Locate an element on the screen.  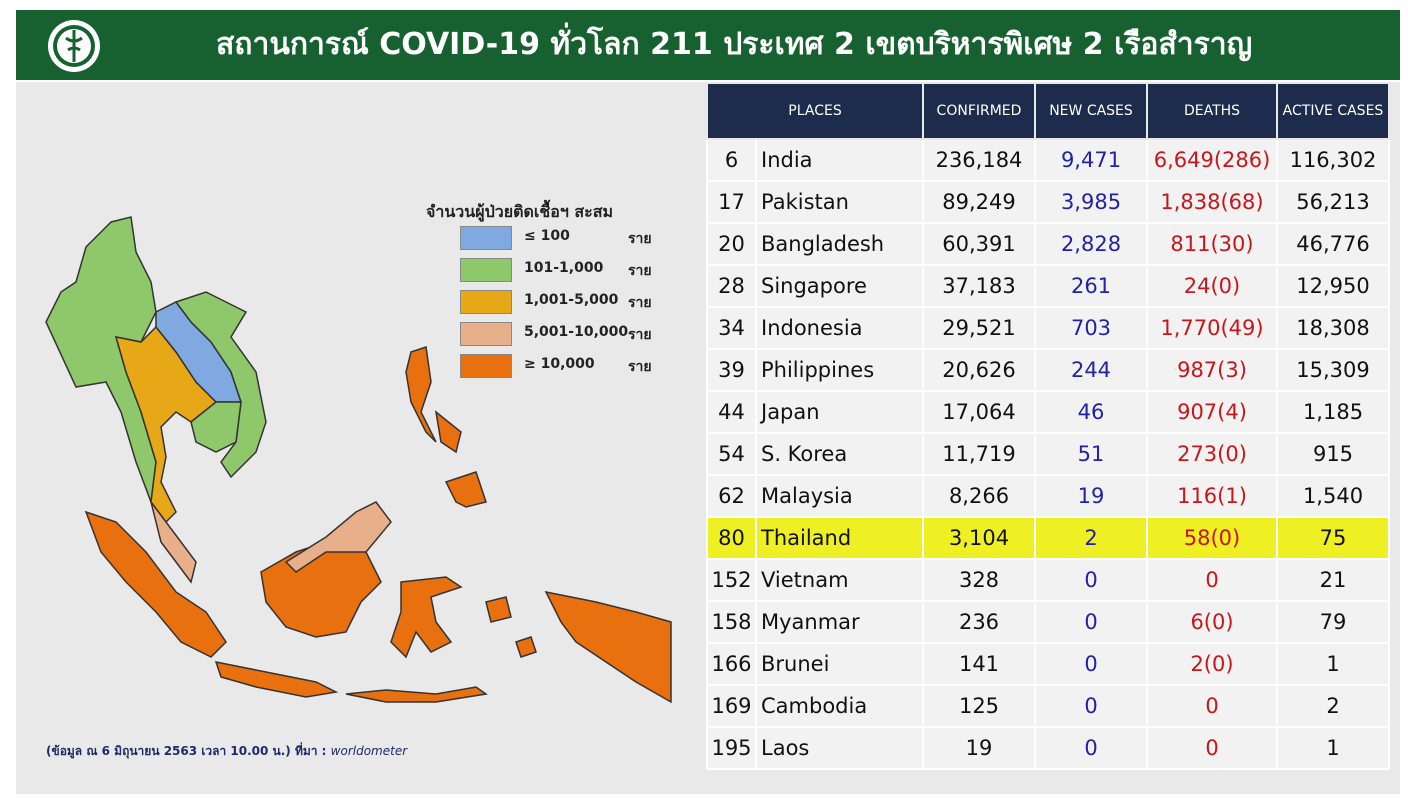
cell-active: 1,185 is located at coordinates (1333, 412).